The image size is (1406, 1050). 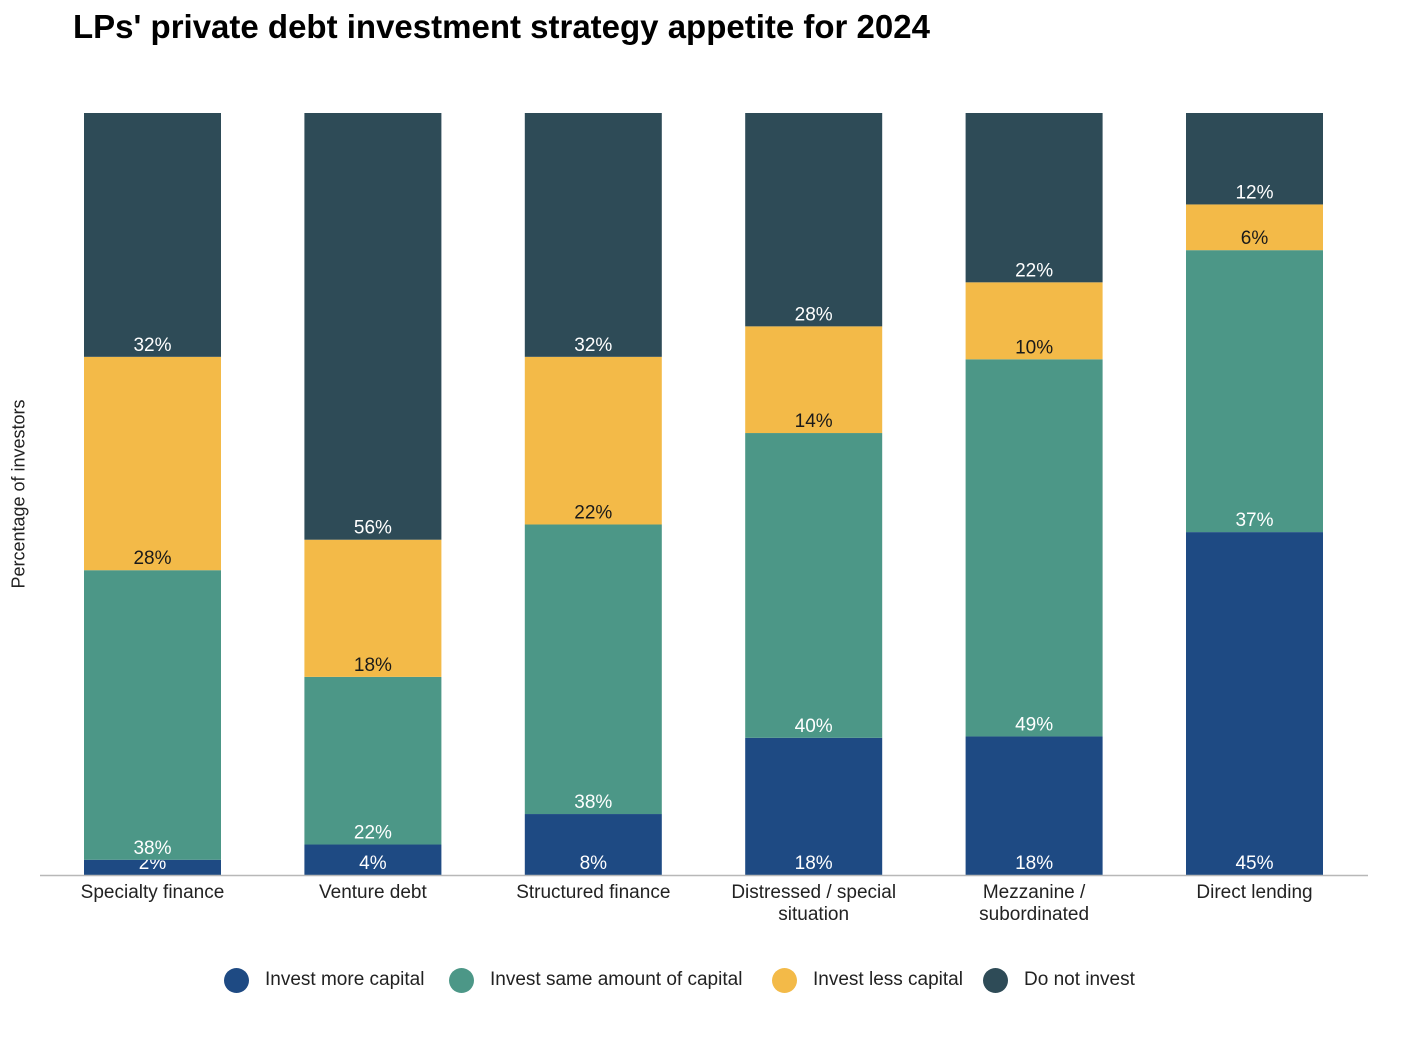 I want to click on data-label-do-not-invest-mezzanine-subordinated: 22%, so click(x=1034, y=270).